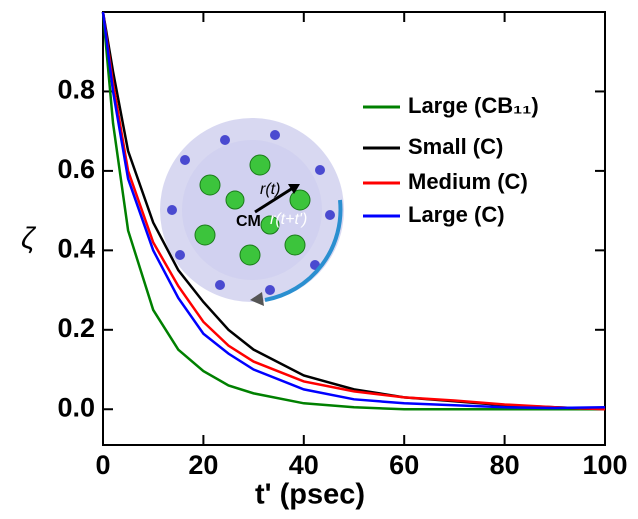 The width and height of the screenshot is (638, 519). What do you see at coordinates (248, 221) in the screenshot?
I see `annotation: CM` at bounding box center [248, 221].